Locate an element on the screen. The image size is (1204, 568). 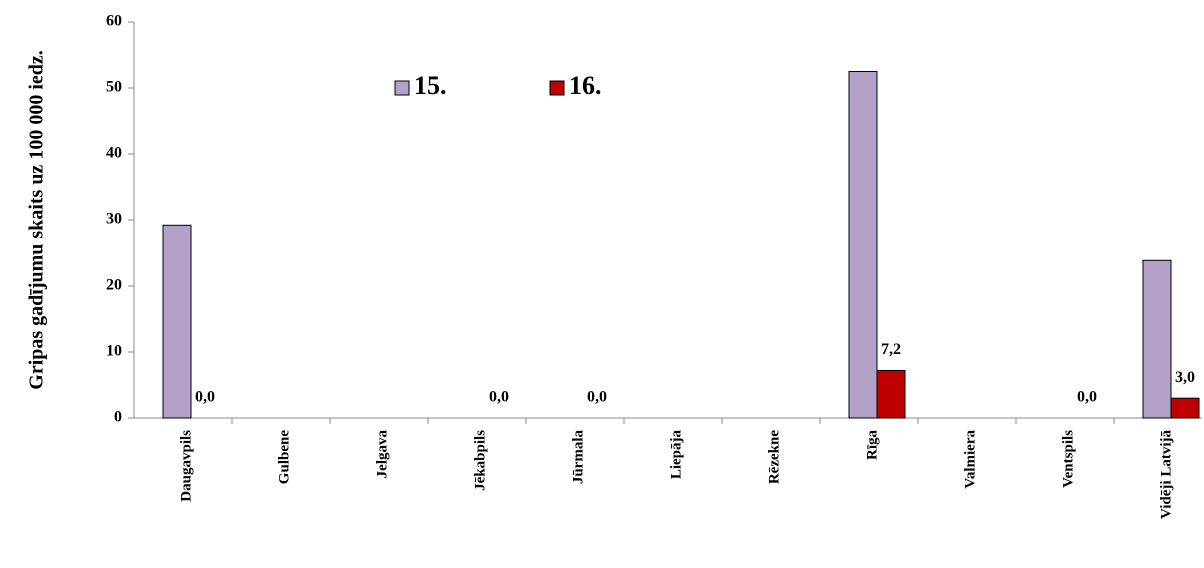
y-tick-label: 10 is located at coordinates (114, 351).